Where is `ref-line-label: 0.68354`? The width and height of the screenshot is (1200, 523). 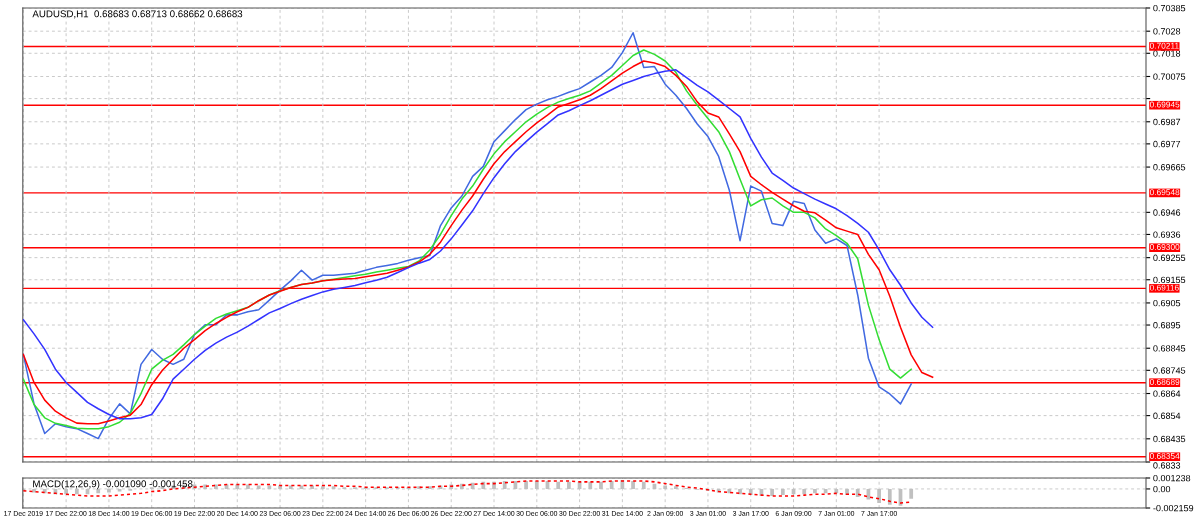
ref-line-label: 0.68354 is located at coordinates (1164, 456).